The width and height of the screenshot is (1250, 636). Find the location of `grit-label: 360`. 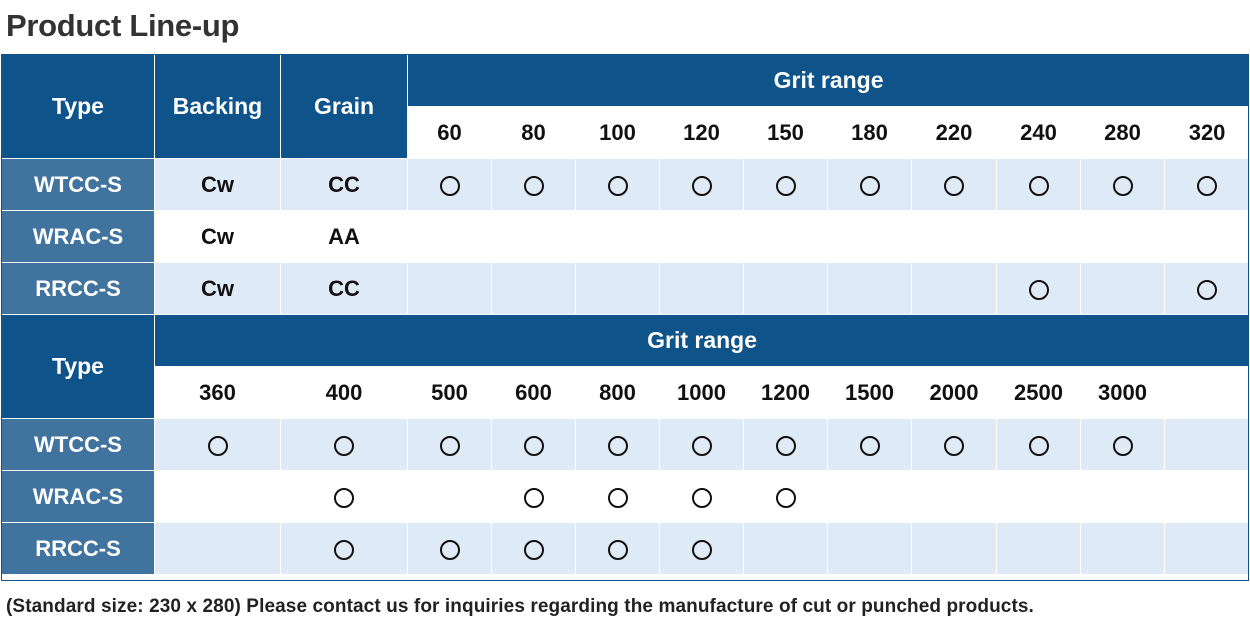

grit-label: 360 is located at coordinates (217, 392).